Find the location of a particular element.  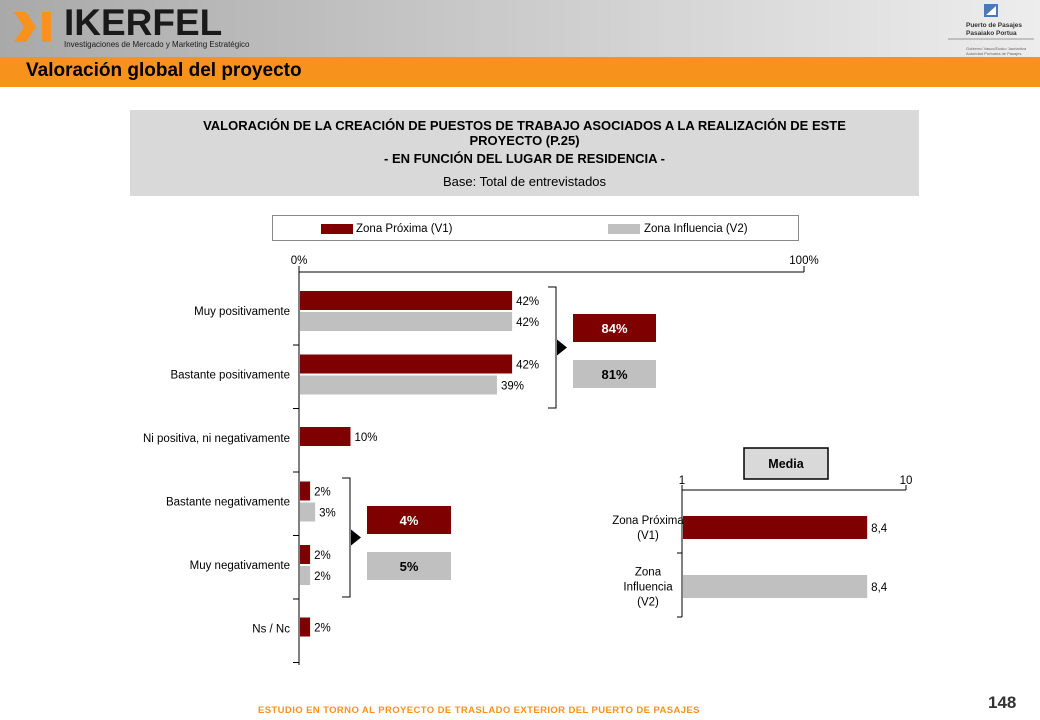

total-label-v1-positive: 84% is located at coordinates (614, 328).